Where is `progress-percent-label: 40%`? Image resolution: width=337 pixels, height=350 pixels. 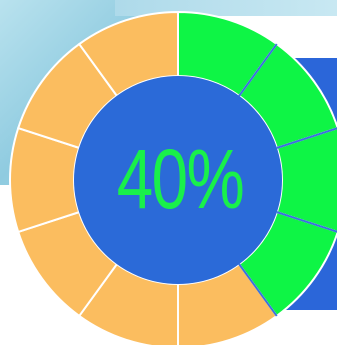
progress-percent-label: 40% is located at coordinates (180, 178).